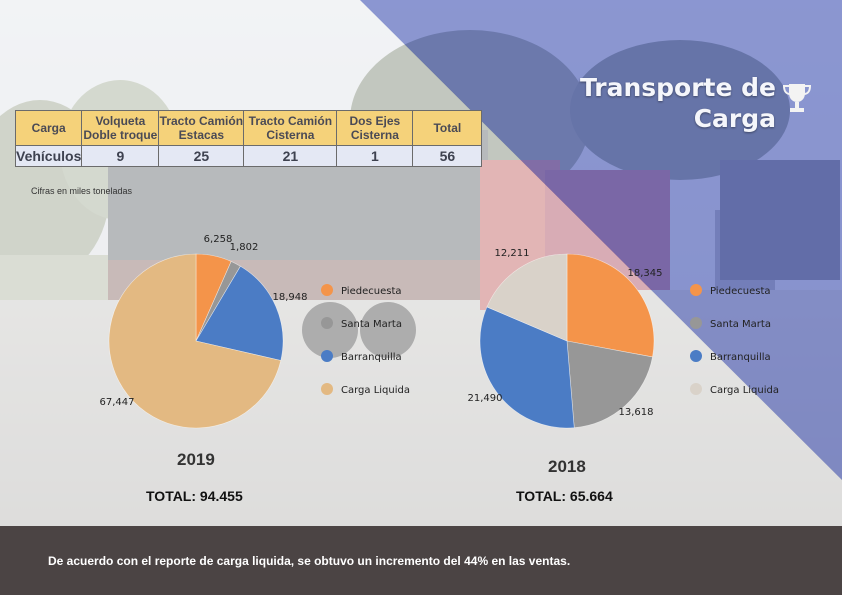 This screenshot has width=842, height=595. Describe the element at coordinates (609, 384) in the screenshot. I see `pie-slice-2018-santa-marta` at that location.